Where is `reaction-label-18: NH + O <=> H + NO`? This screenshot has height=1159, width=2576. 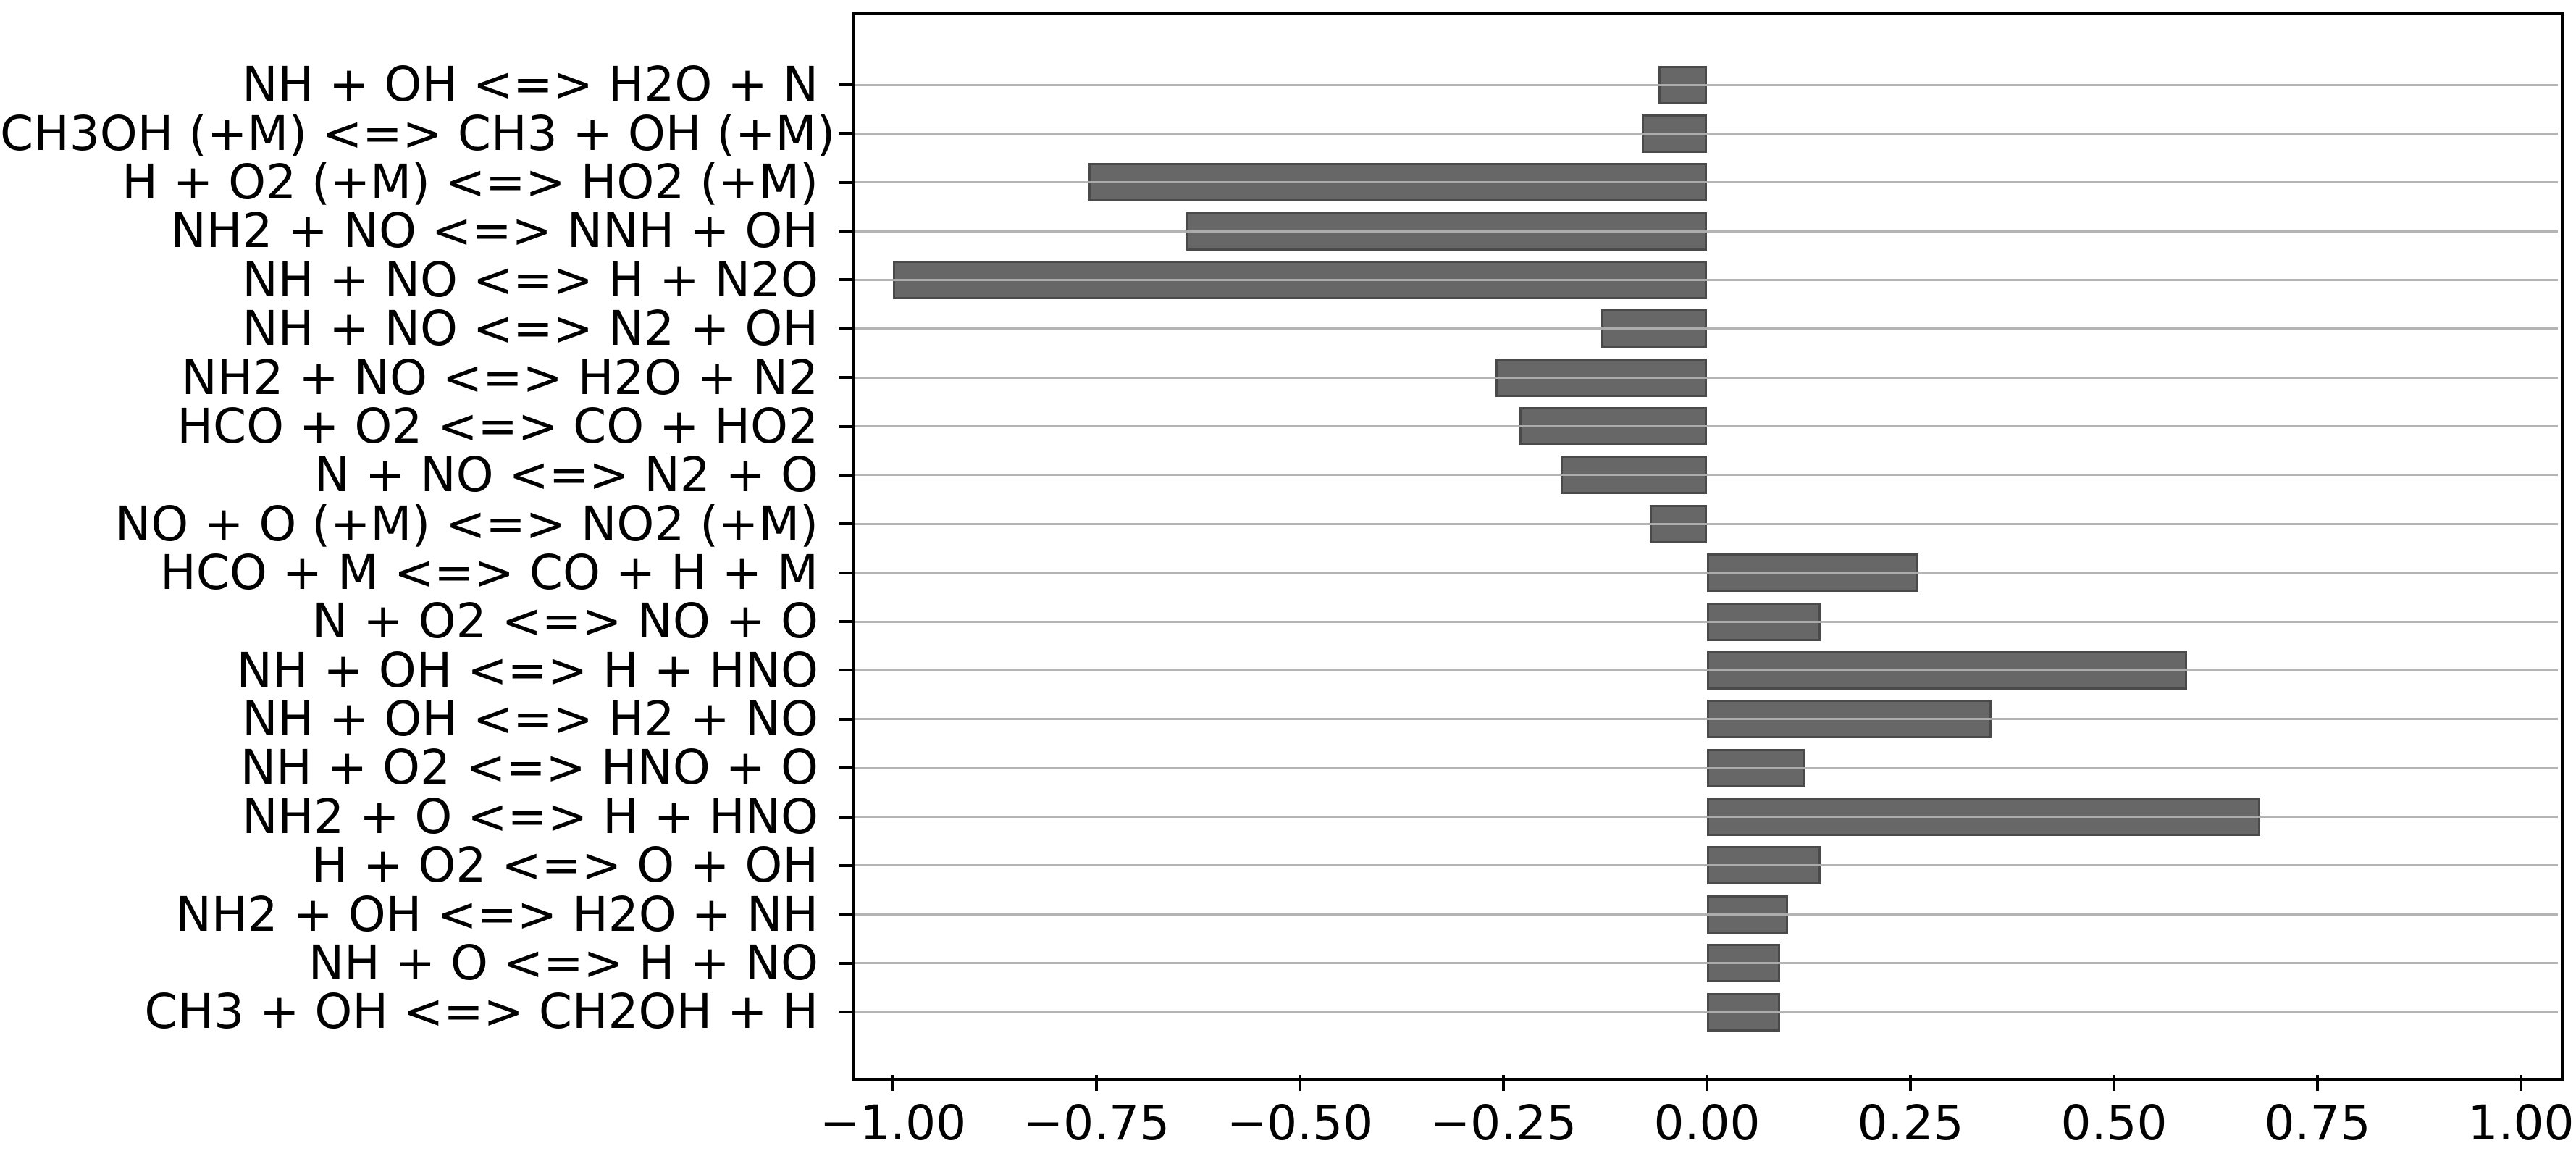
reaction-label-18: NH + O <=> H + NO is located at coordinates (563, 962).